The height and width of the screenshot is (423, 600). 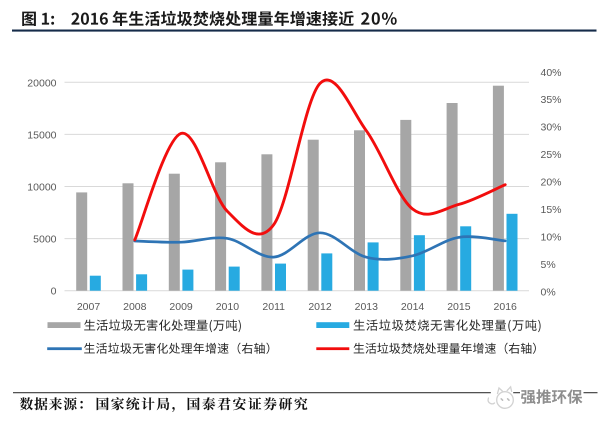 I want to click on svg-text: 15%, so click(x=551, y=210).